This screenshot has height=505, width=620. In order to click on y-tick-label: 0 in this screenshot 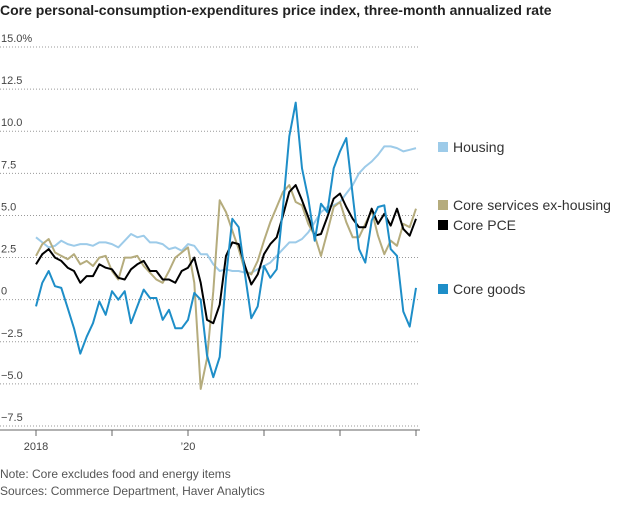, I will do `click(4, 292)`.